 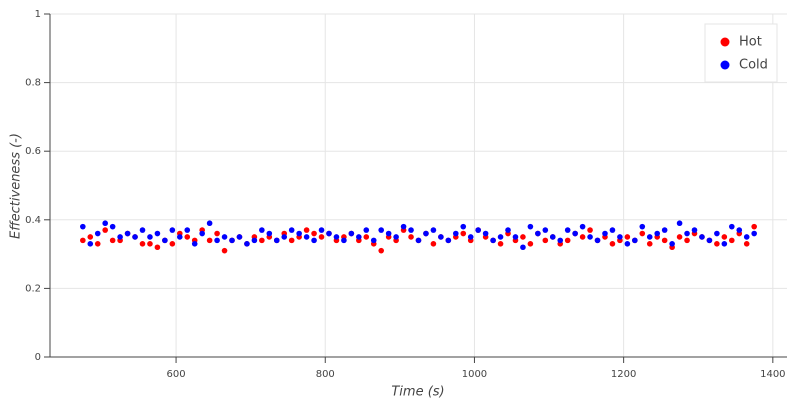 I want to click on x-axis-title: Time (s), so click(x=417, y=392).